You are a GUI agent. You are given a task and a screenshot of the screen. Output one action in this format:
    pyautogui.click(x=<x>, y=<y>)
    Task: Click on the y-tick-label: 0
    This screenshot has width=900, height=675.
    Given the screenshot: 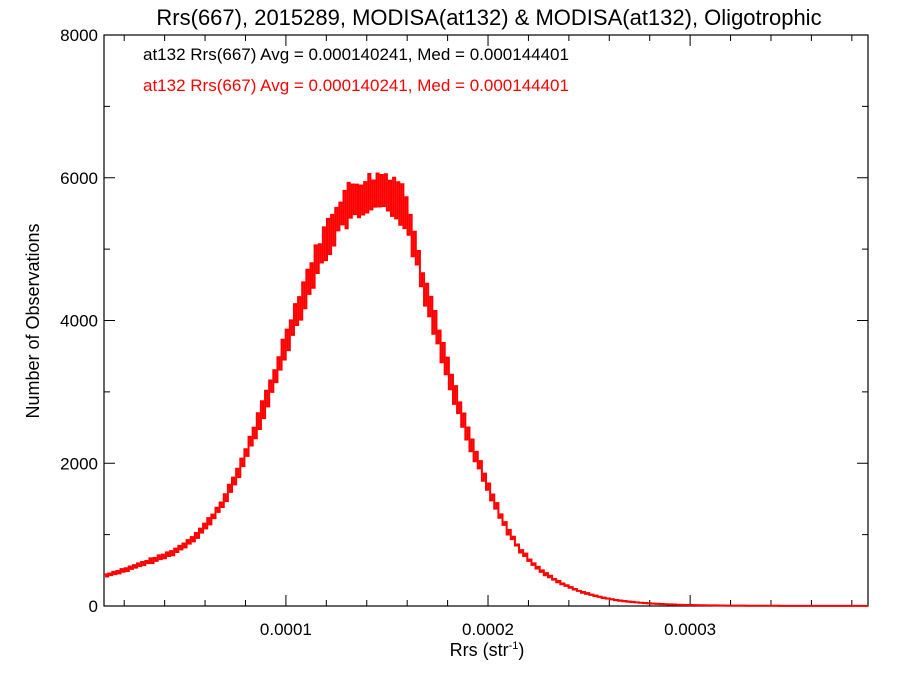 What is the action you would take?
    pyautogui.click(x=93, y=606)
    